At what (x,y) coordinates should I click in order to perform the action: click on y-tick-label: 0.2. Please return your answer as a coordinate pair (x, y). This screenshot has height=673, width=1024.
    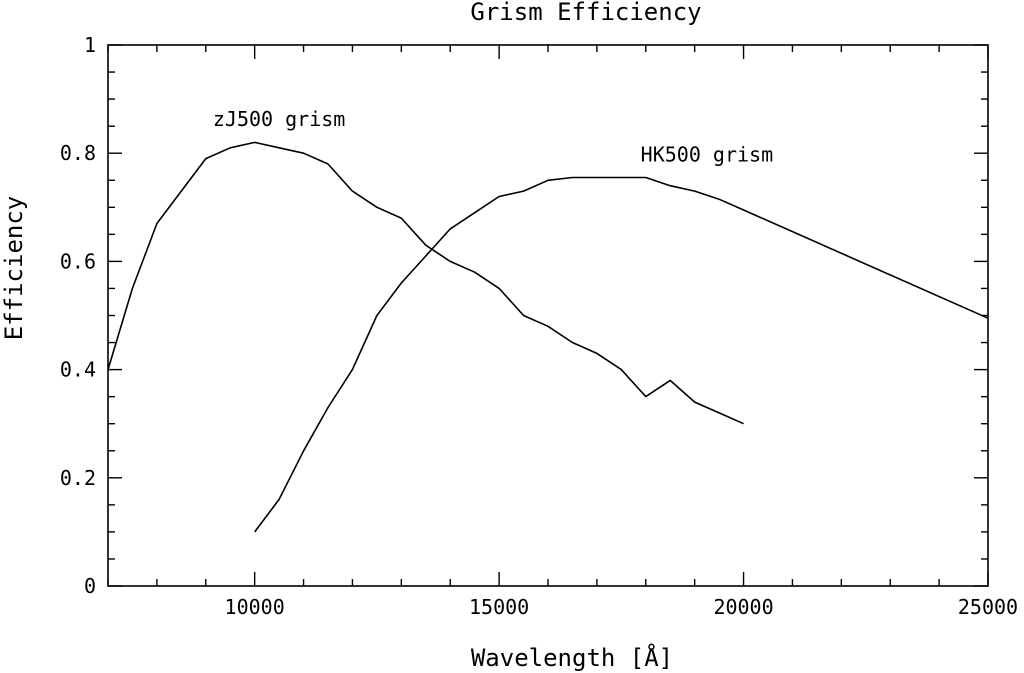
    Looking at the image, I should click on (78, 478).